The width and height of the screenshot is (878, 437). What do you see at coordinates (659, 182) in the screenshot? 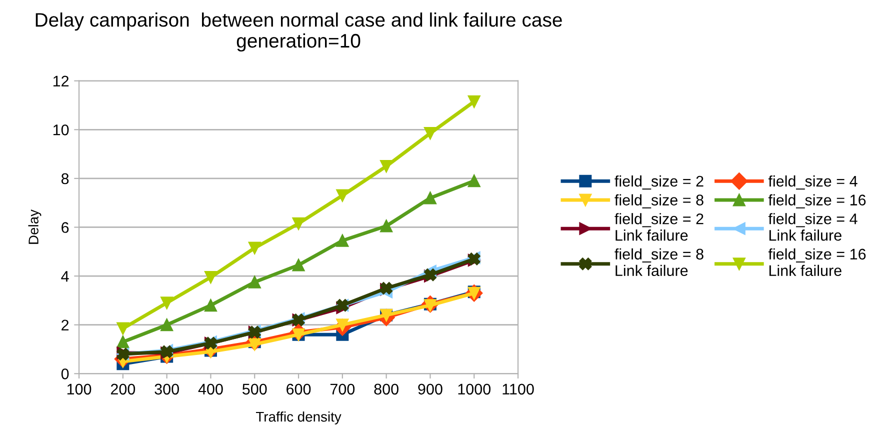
I see `legend-label: field_size = 2` at bounding box center [659, 182].